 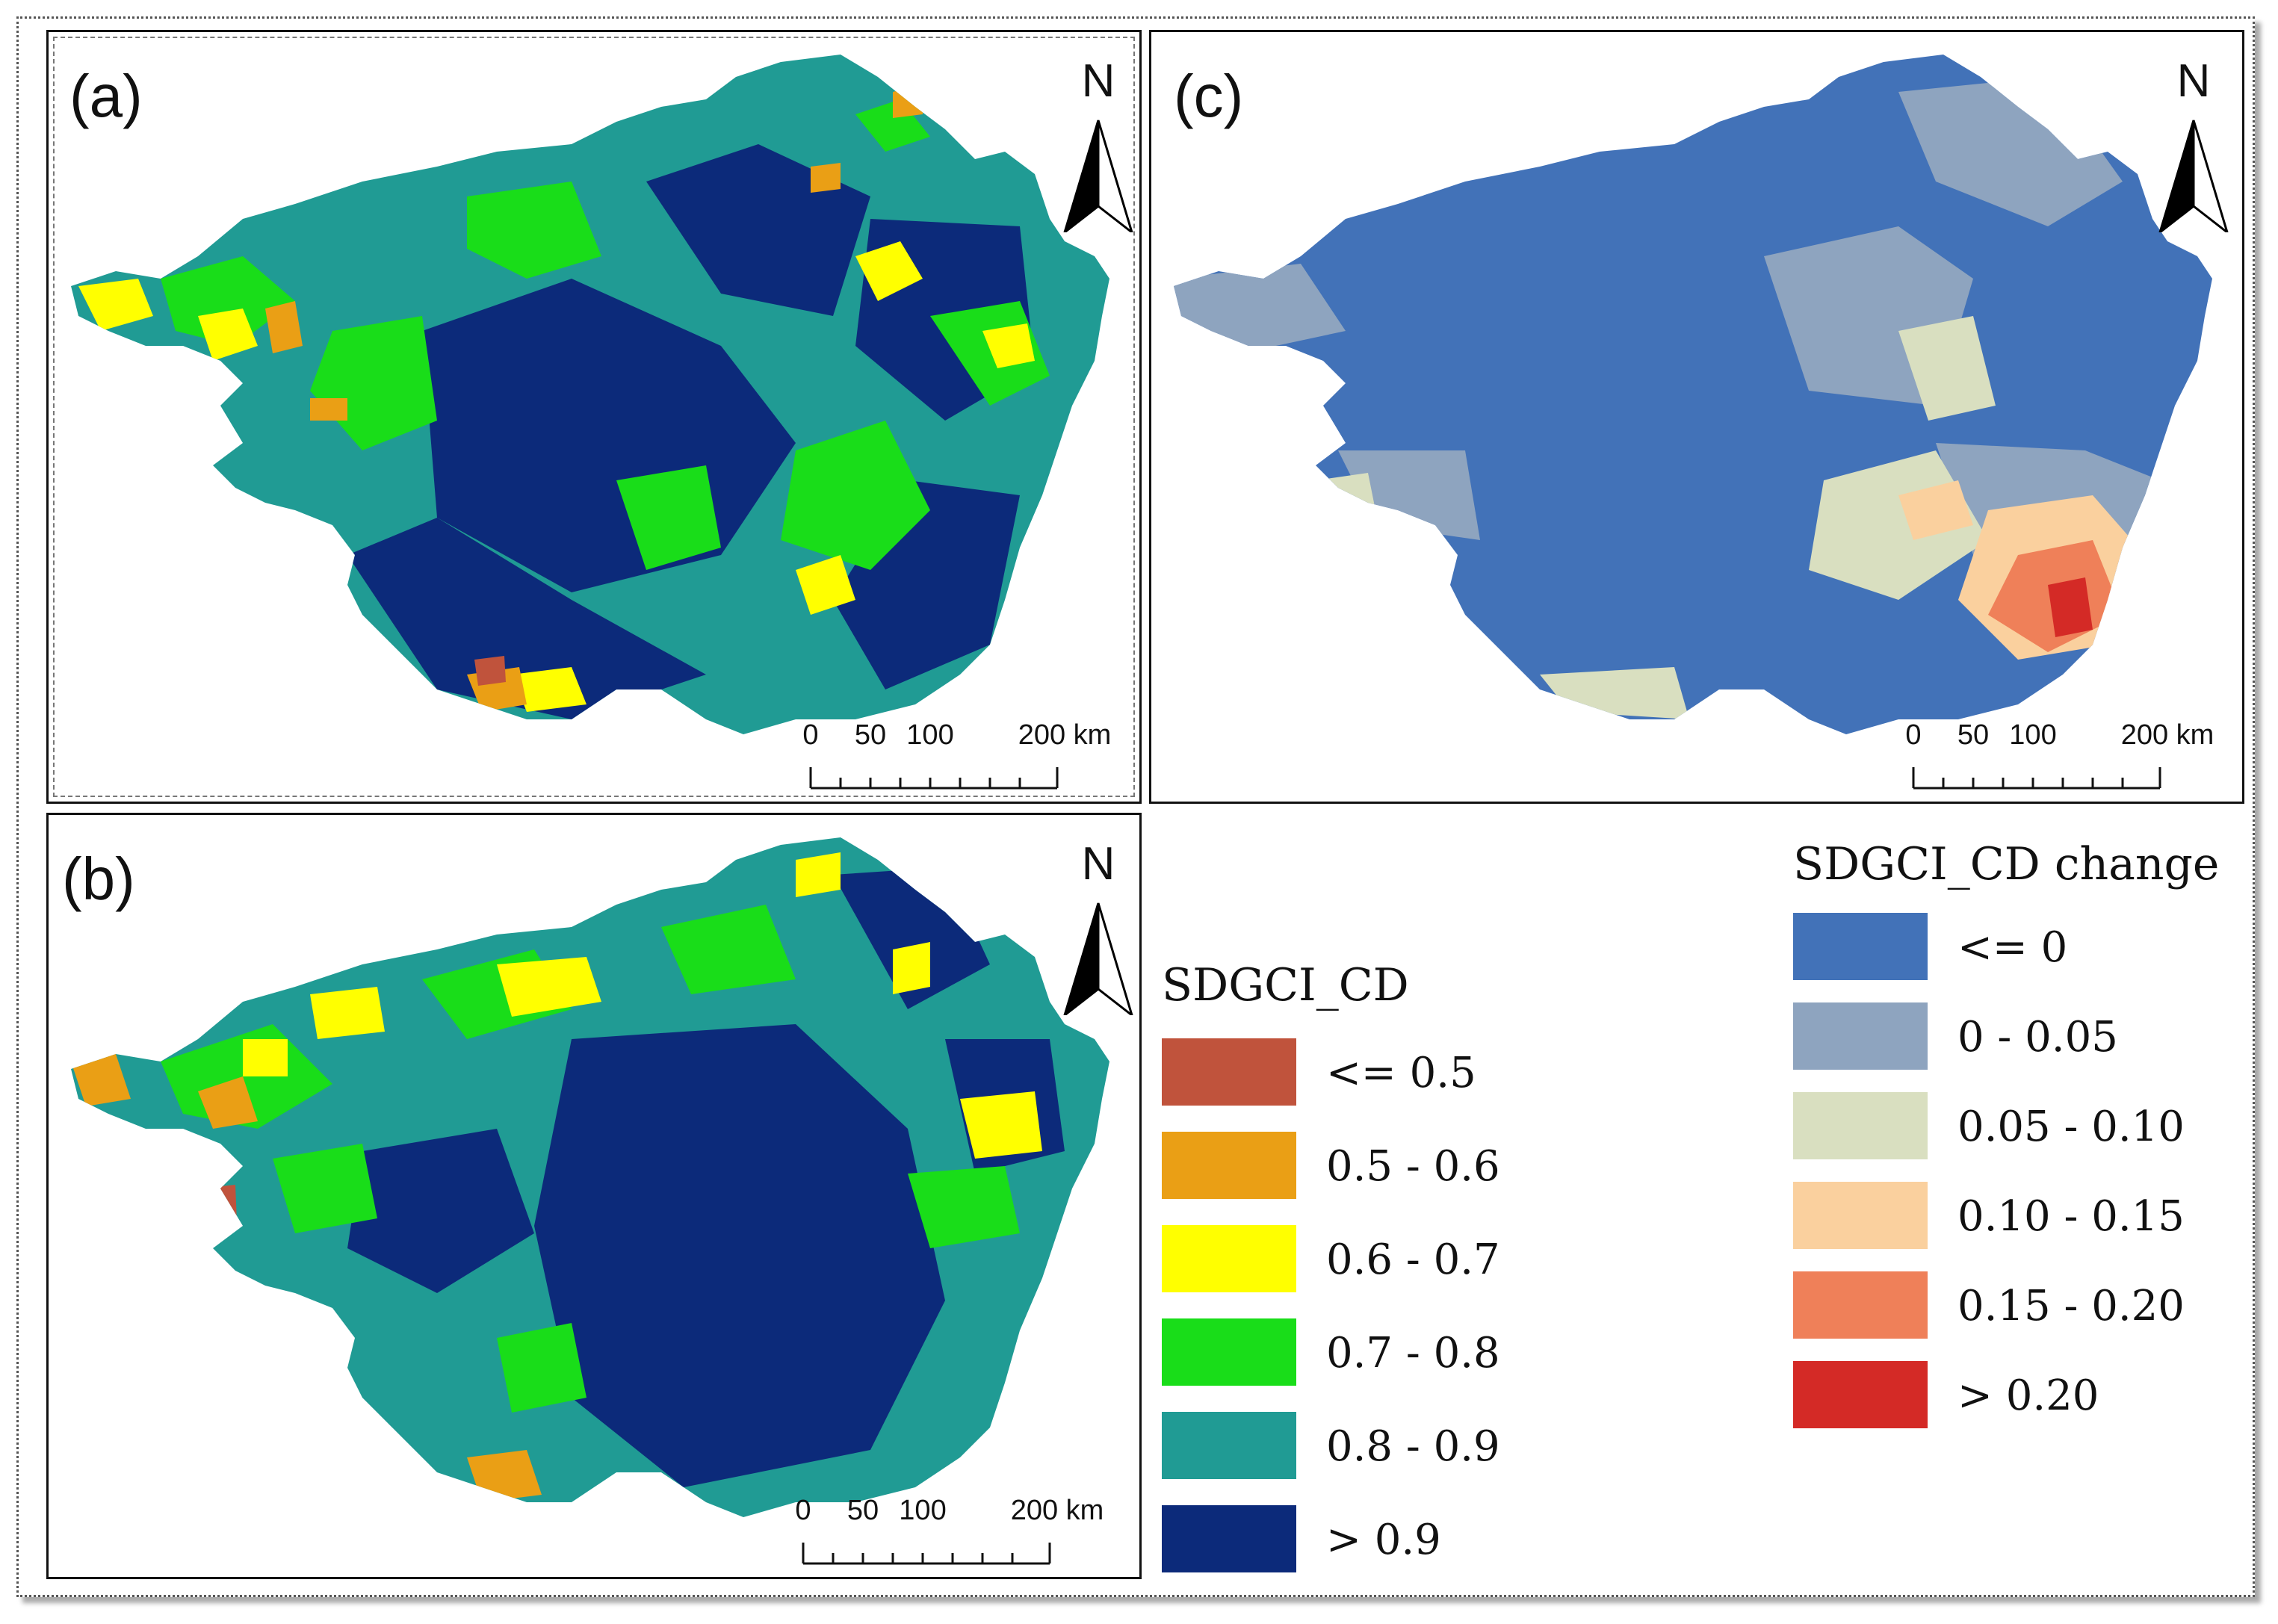 What do you see at coordinates (1209, 96) in the screenshot?
I see `panel-label-c: (c)` at bounding box center [1209, 96].